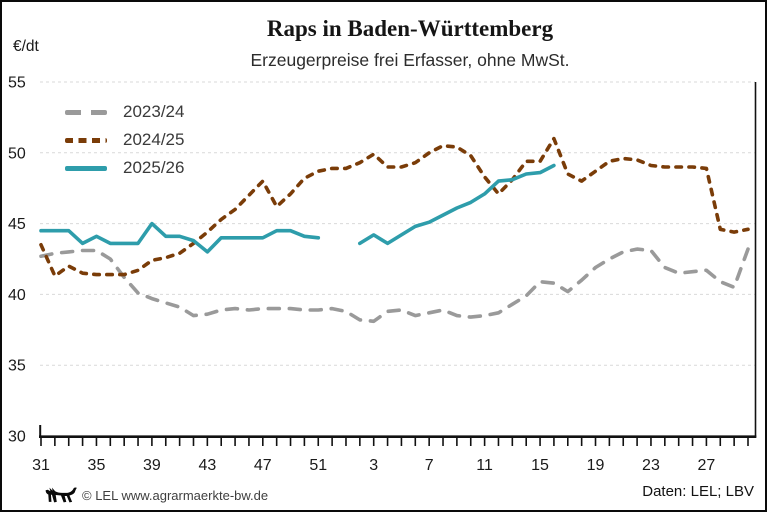  I want to click on chart-subtitle: Erzeugerpreise frei Erfasser, ohne MwSt., so click(410, 60).